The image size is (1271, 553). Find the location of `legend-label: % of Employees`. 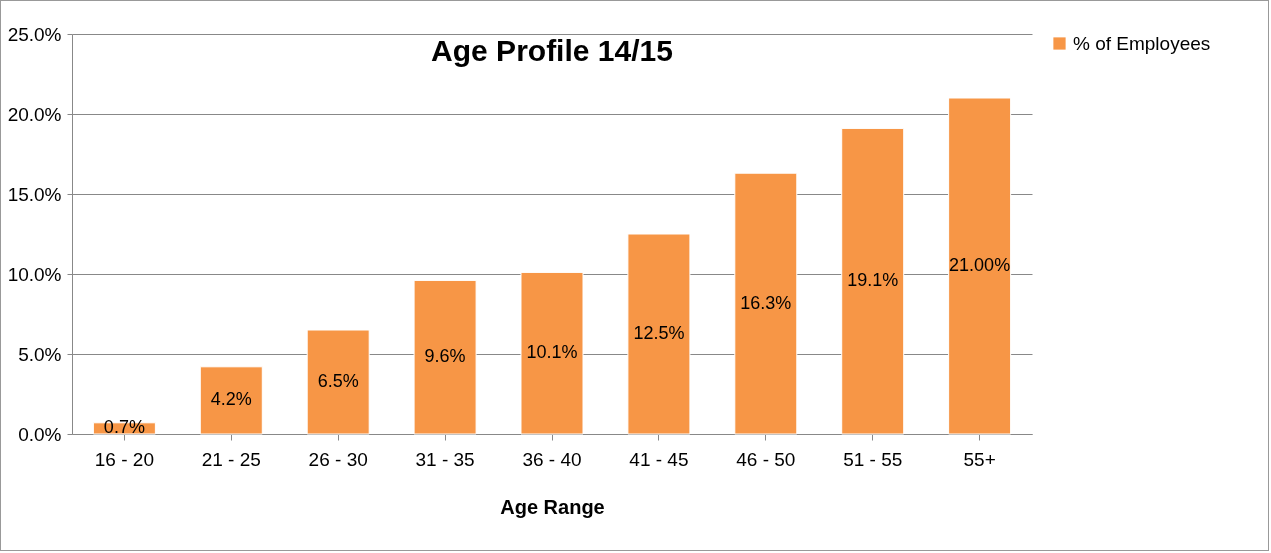

legend-label: % of Employees is located at coordinates (1142, 43).